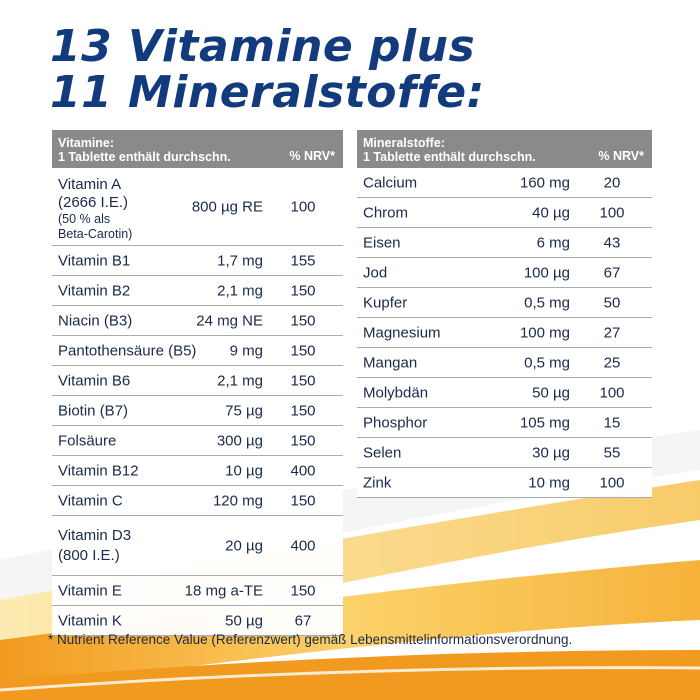  What do you see at coordinates (504, 183) in the screenshot?
I see `table-row: Calcium 160 mg 20` at bounding box center [504, 183].